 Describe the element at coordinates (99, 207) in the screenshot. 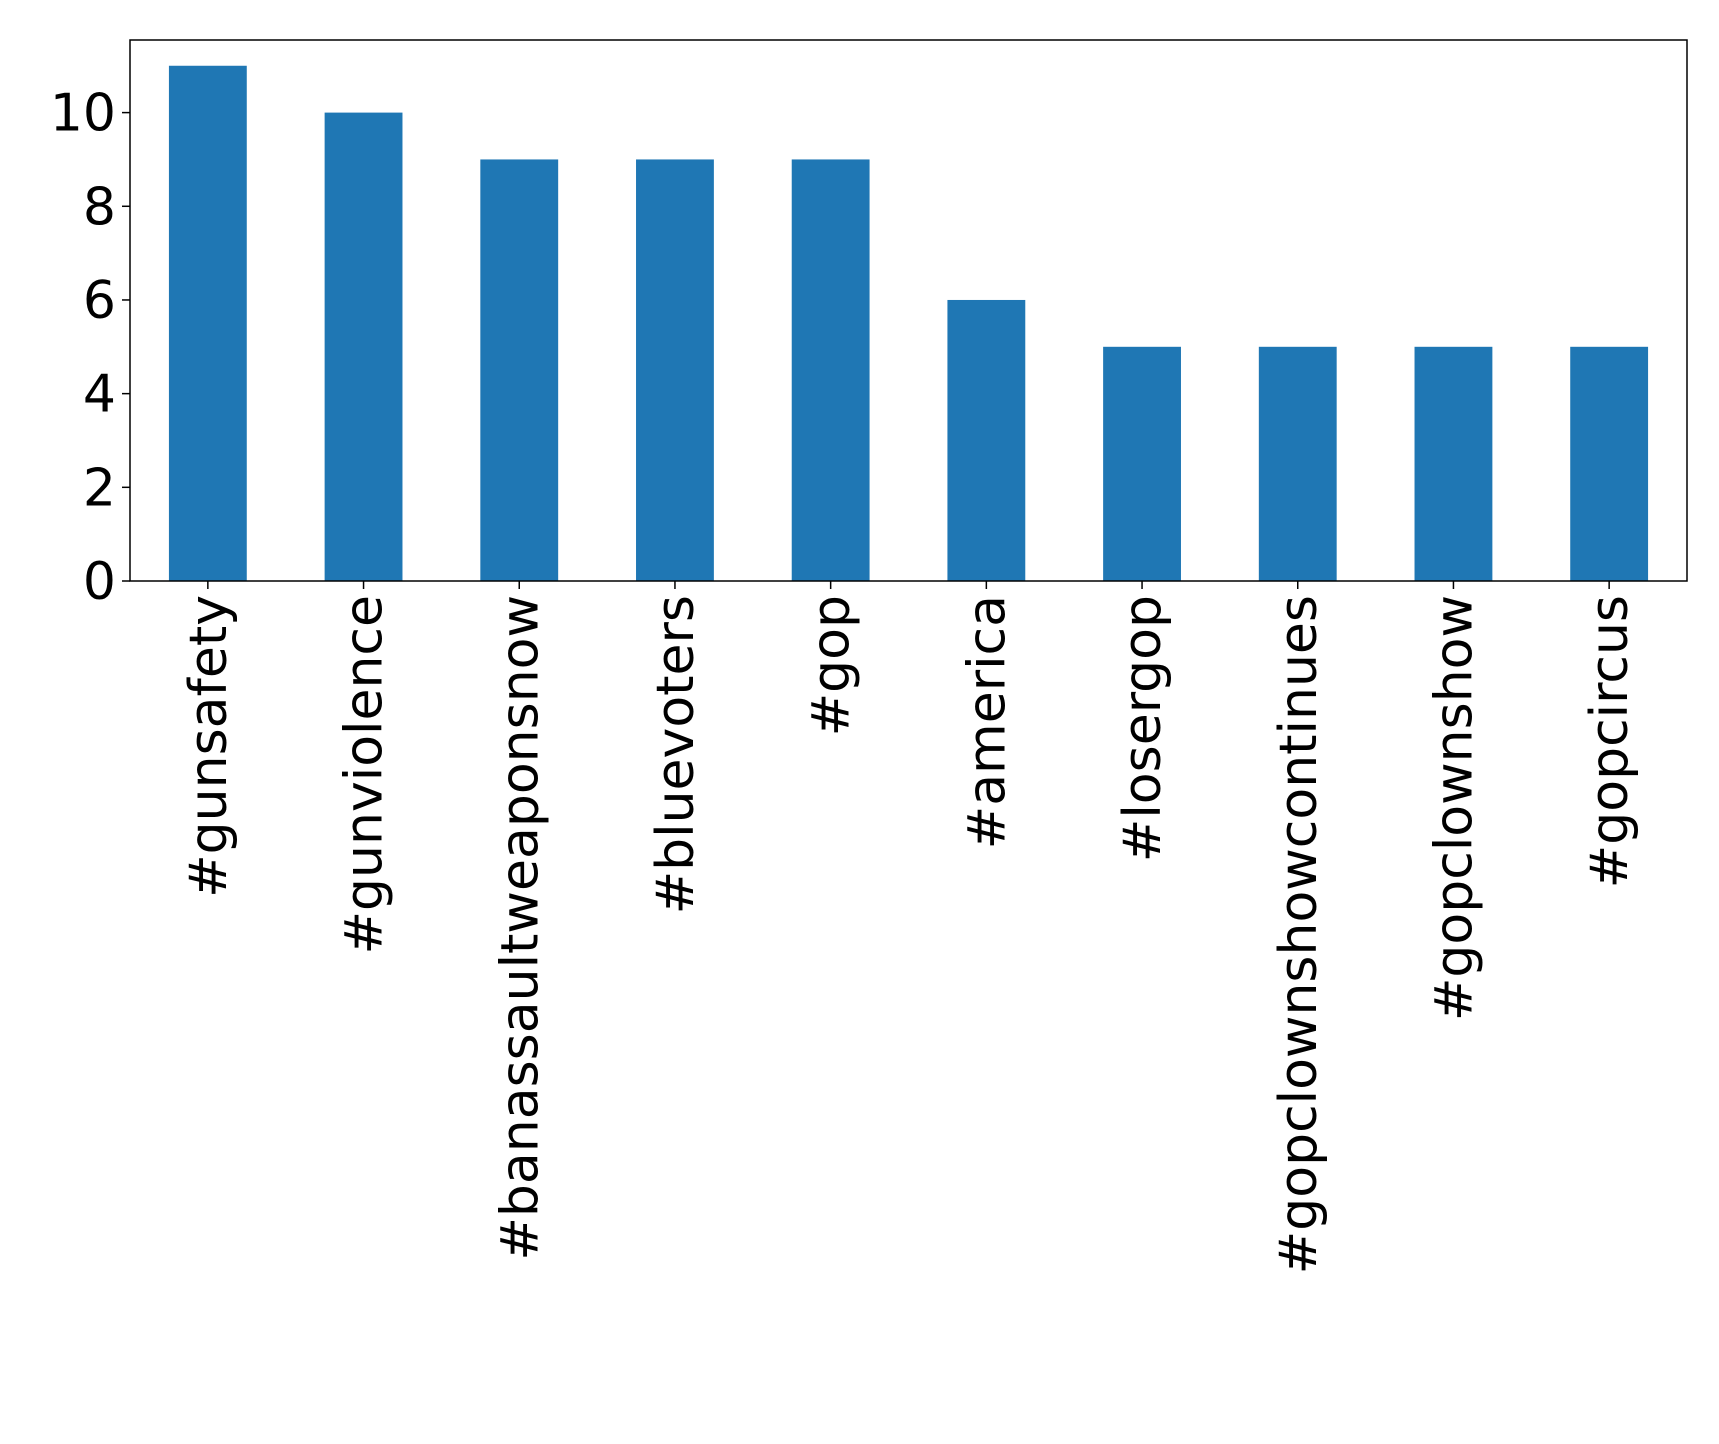

I see `y-tick-label: 8` at that location.